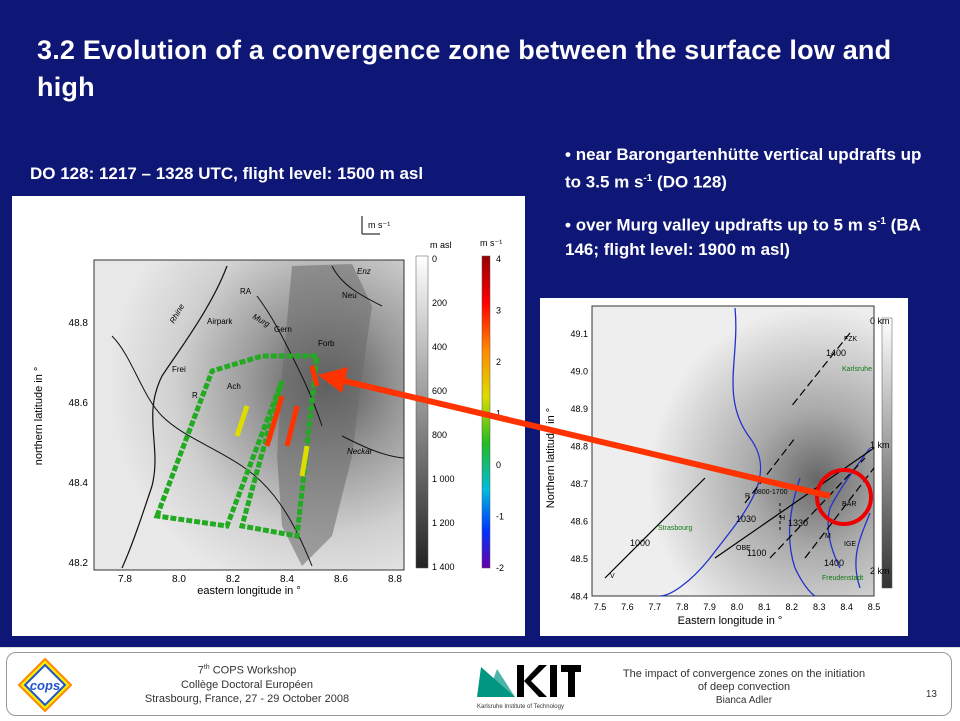 The width and height of the screenshot is (960, 721). I want to click on leg-1400-north, so click(820, 370).